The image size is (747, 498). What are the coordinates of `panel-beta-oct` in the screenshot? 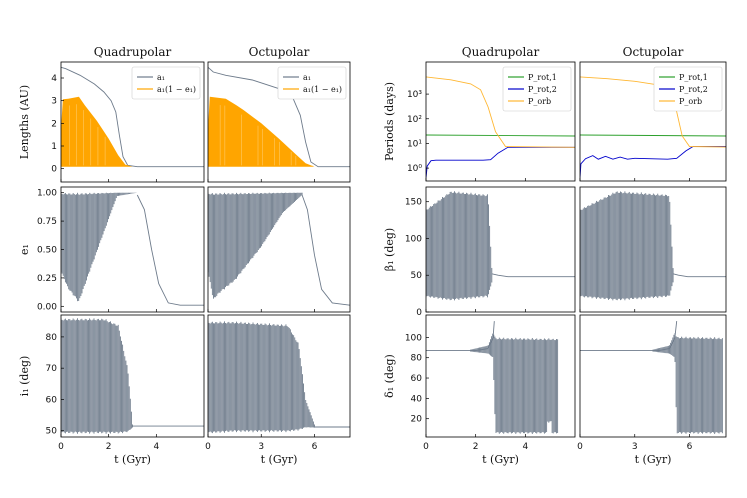 It's located at (653, 249).